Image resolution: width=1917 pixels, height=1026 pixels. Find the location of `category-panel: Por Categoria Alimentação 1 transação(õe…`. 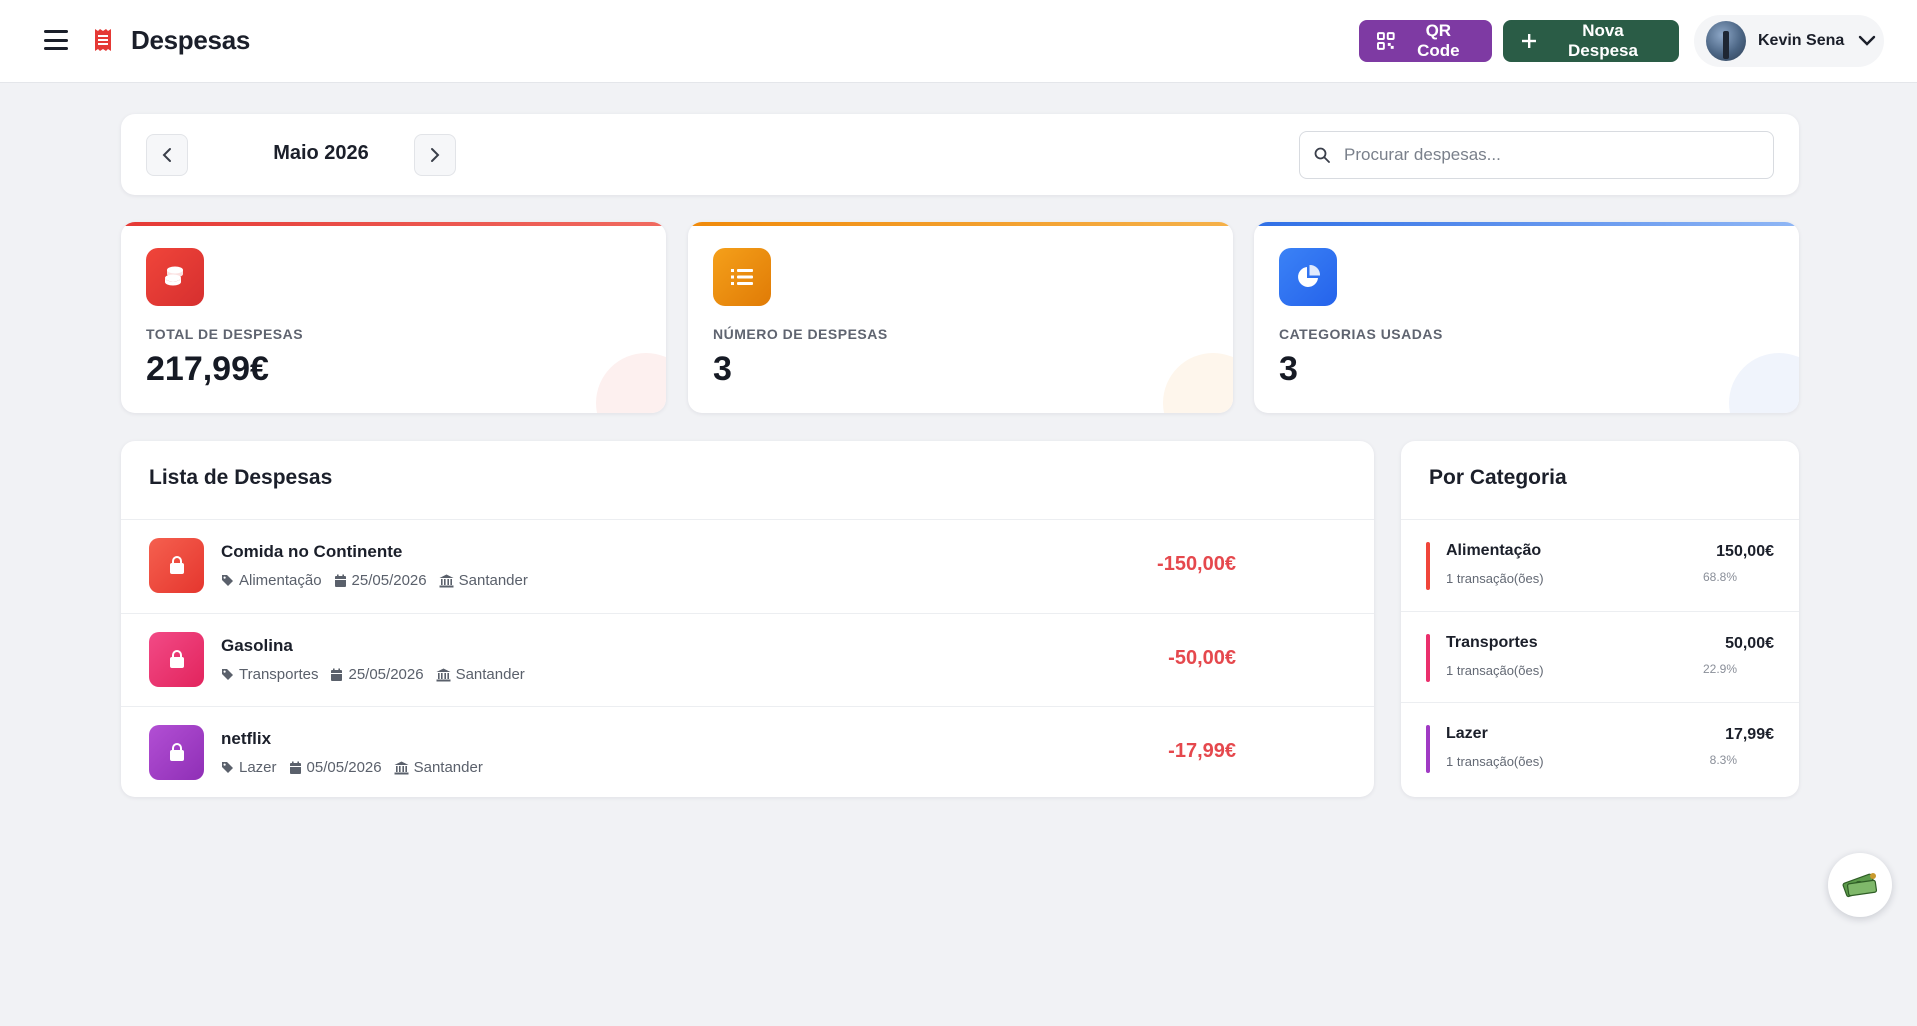

category-panel: Por Categoria Alimentação 1 transação(õe… is located at coordinates (1600, 619).